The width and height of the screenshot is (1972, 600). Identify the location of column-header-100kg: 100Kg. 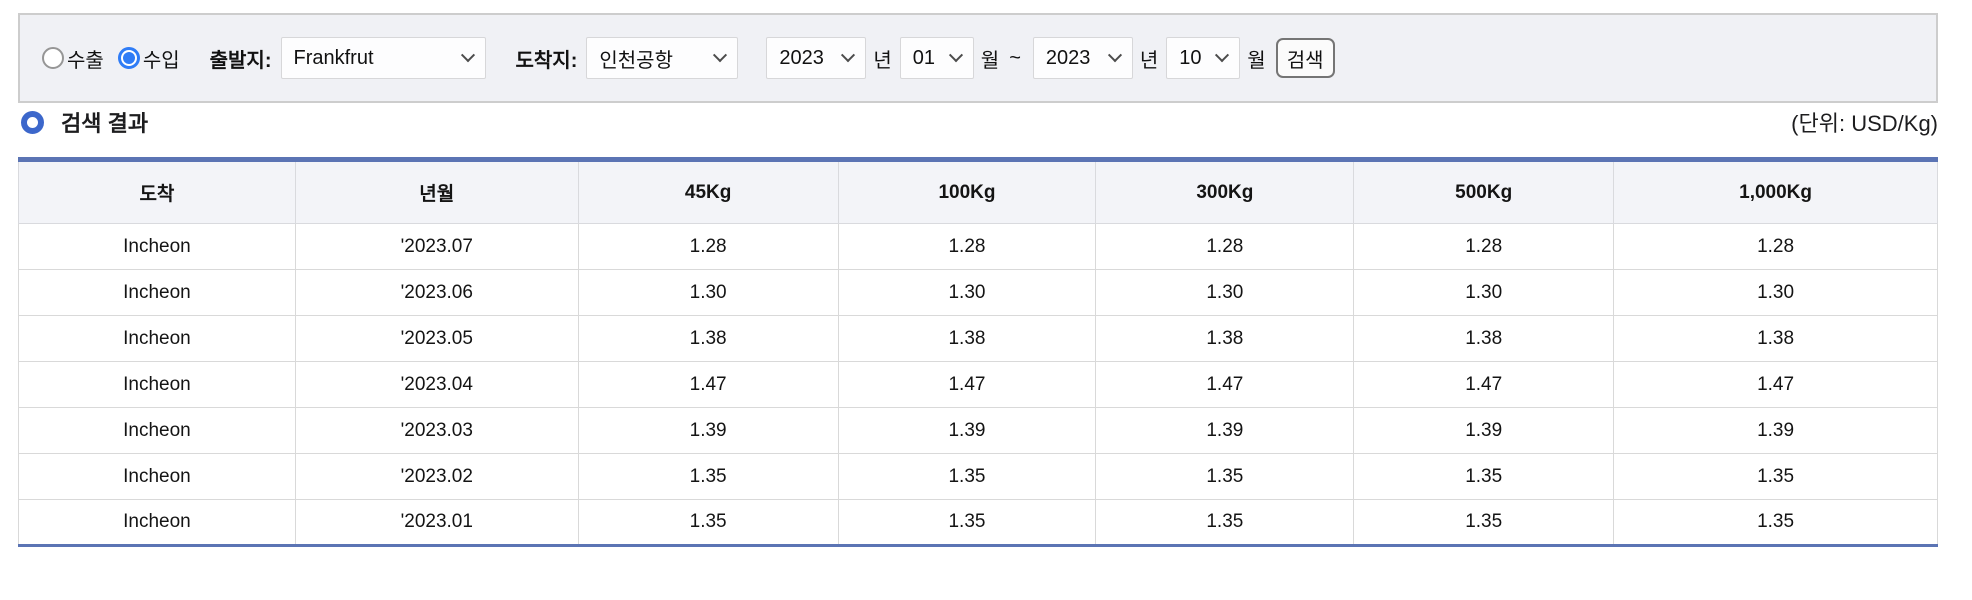
(967, 191).